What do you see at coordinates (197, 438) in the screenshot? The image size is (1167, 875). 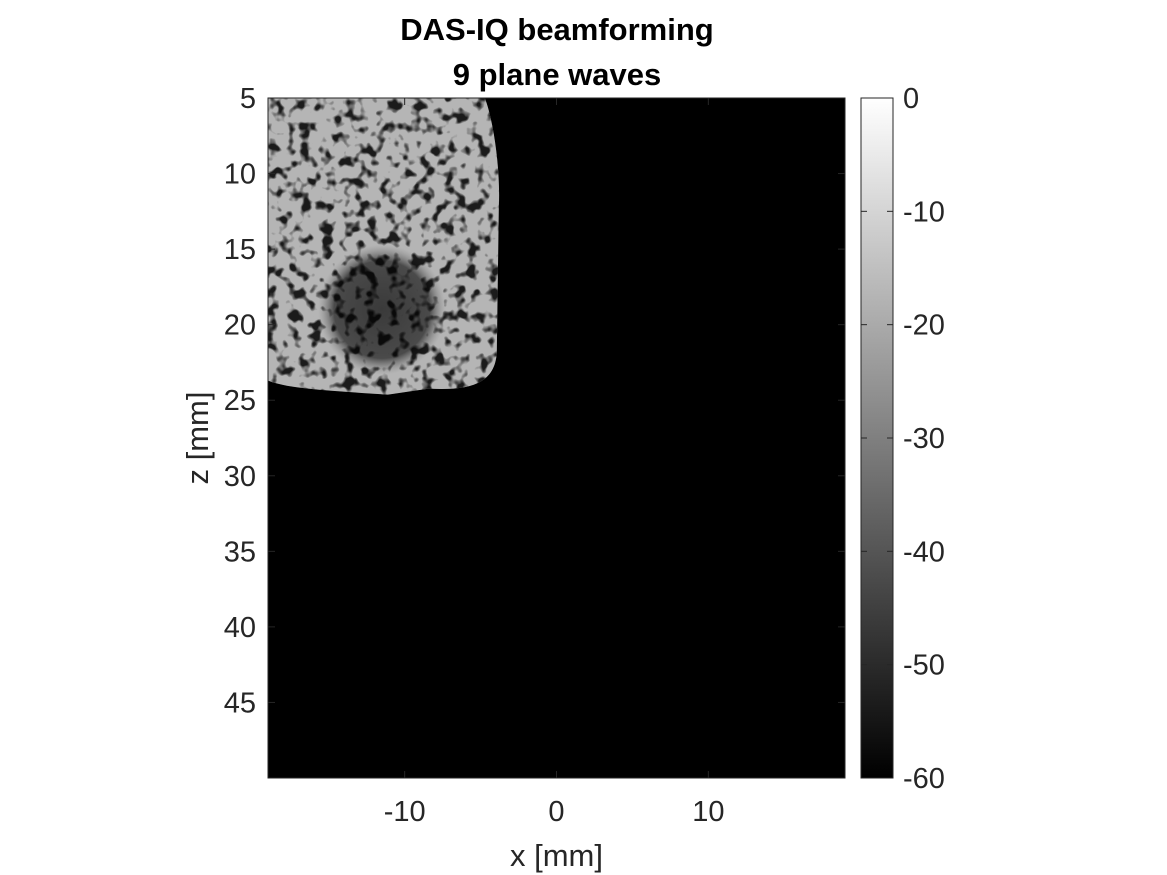 I see `y-axis-label: z [mm]` at bounding box center [197, 438].